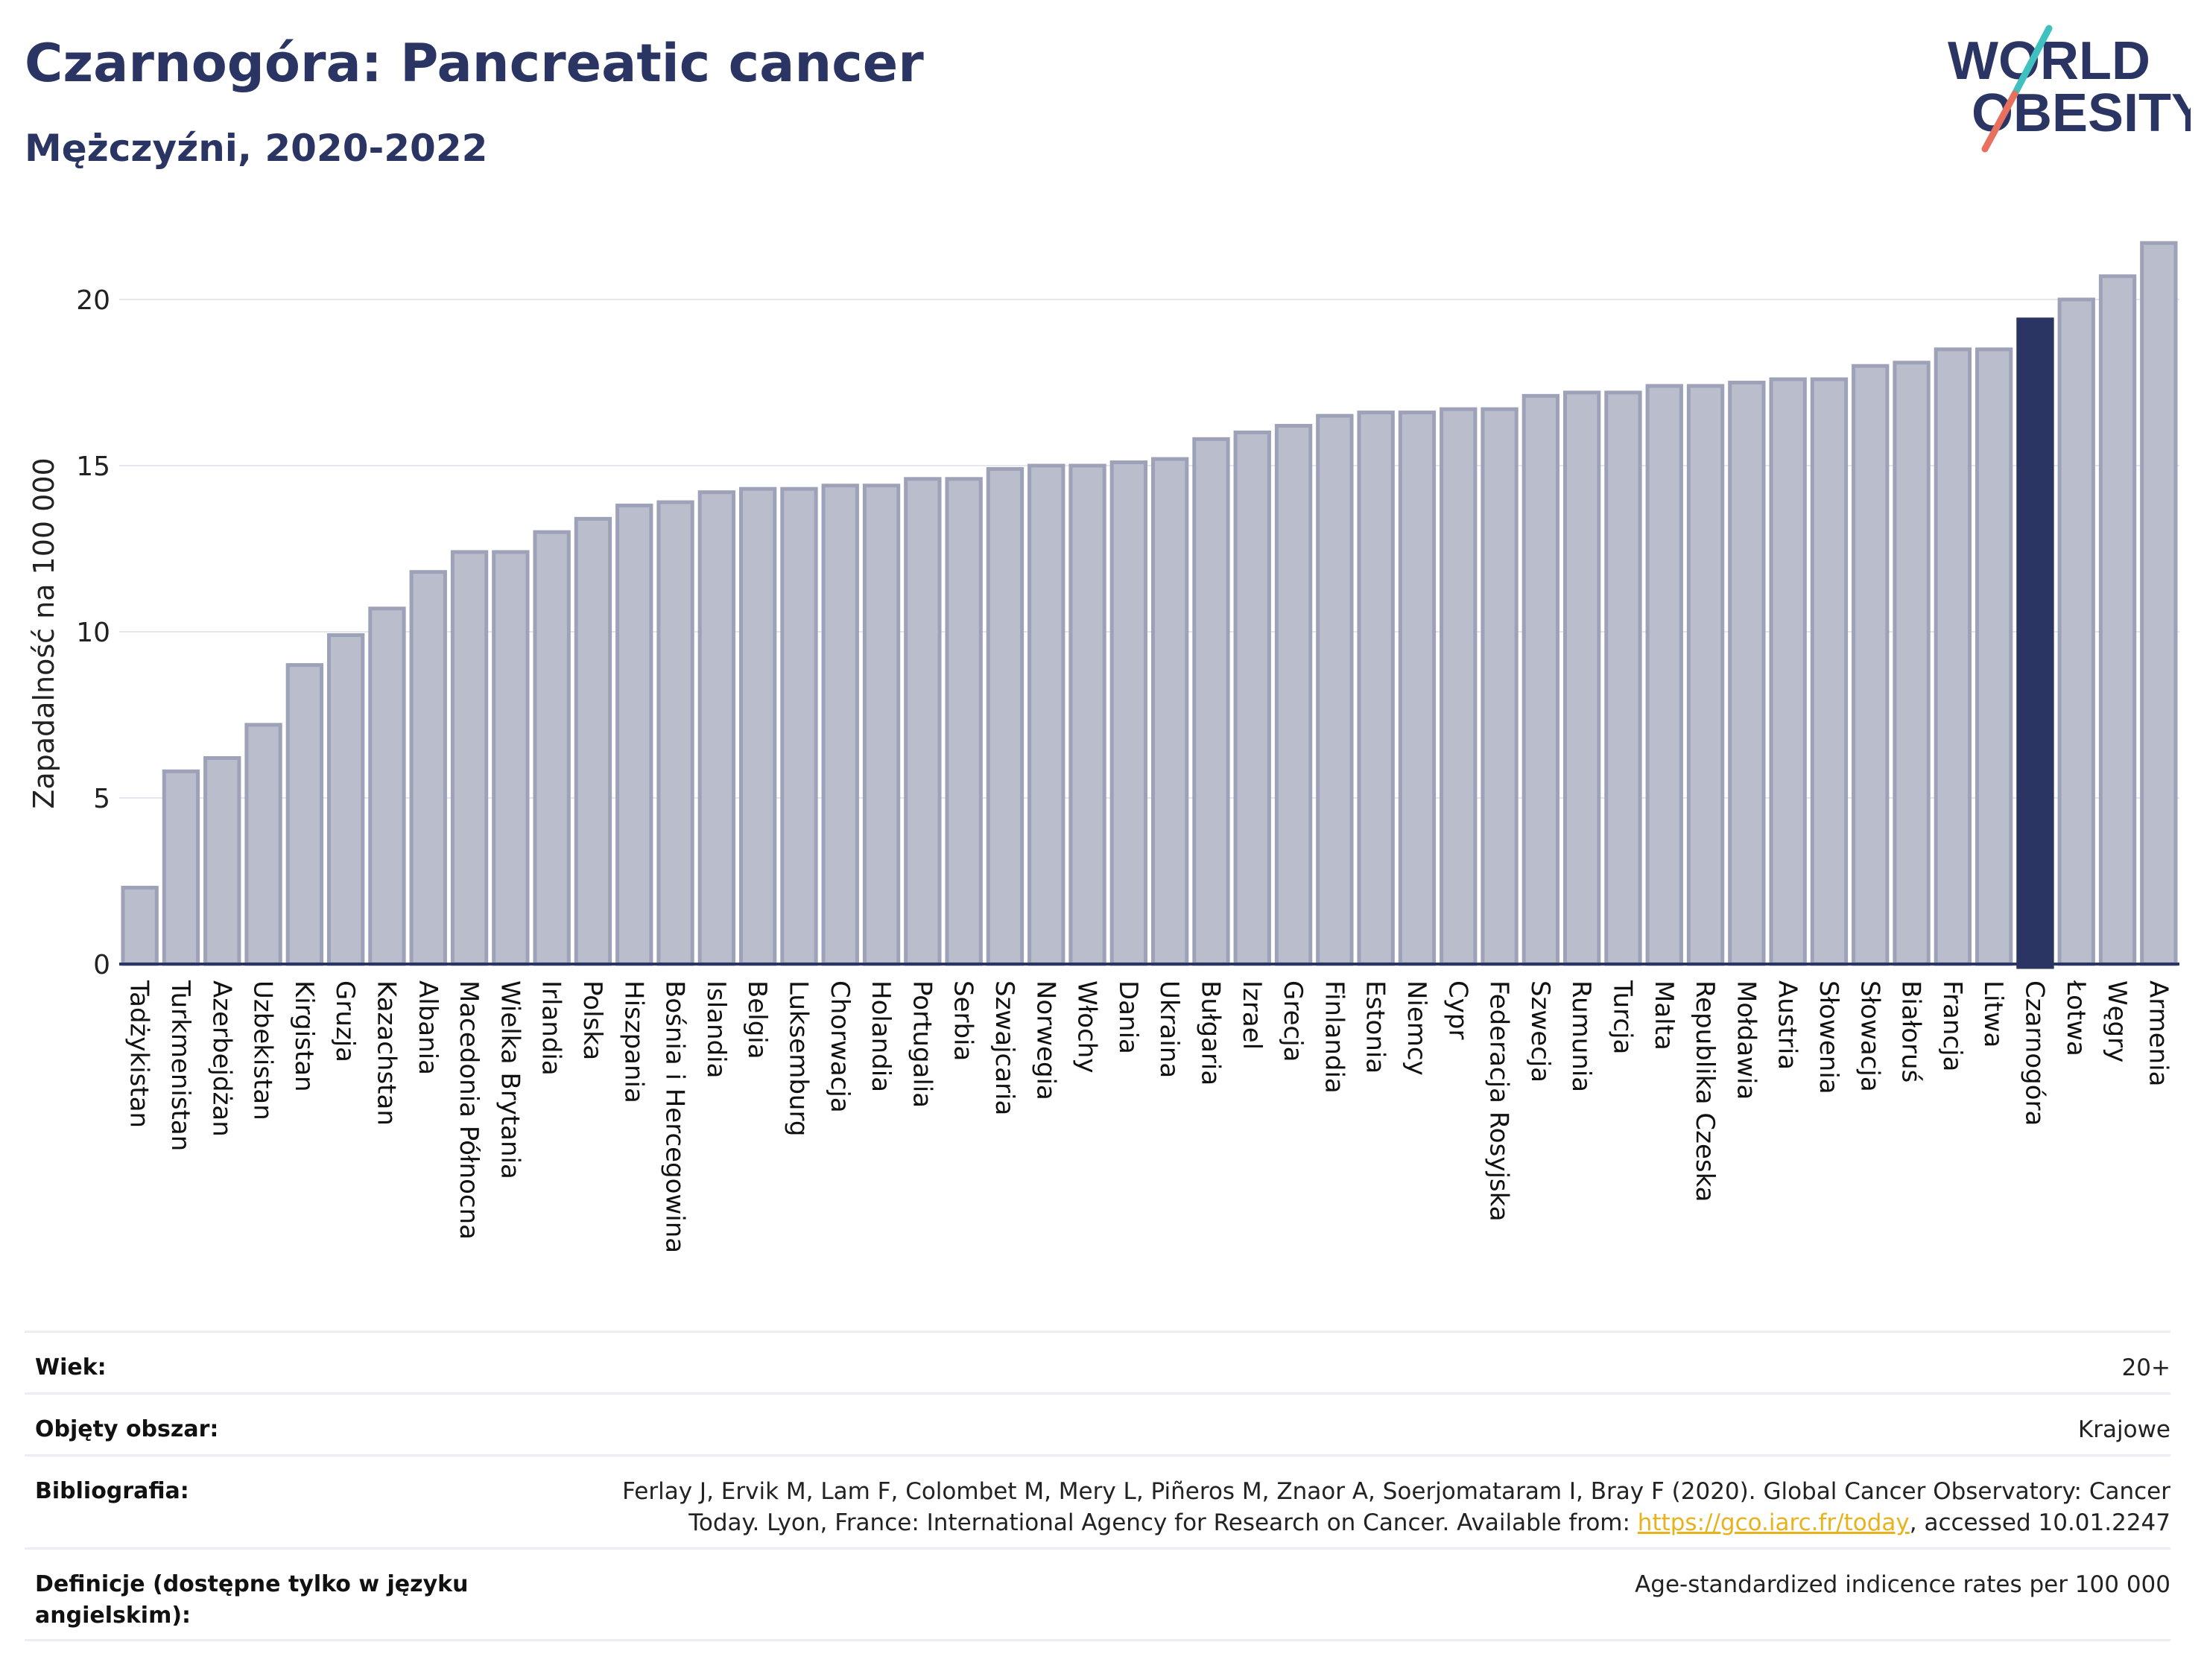 This screenshot has height=1680, width=2204. Describe the element at coordinates (44, 632) in the screenshot. I see `y-axis-label: Zapadalność na 100 000` at that location.